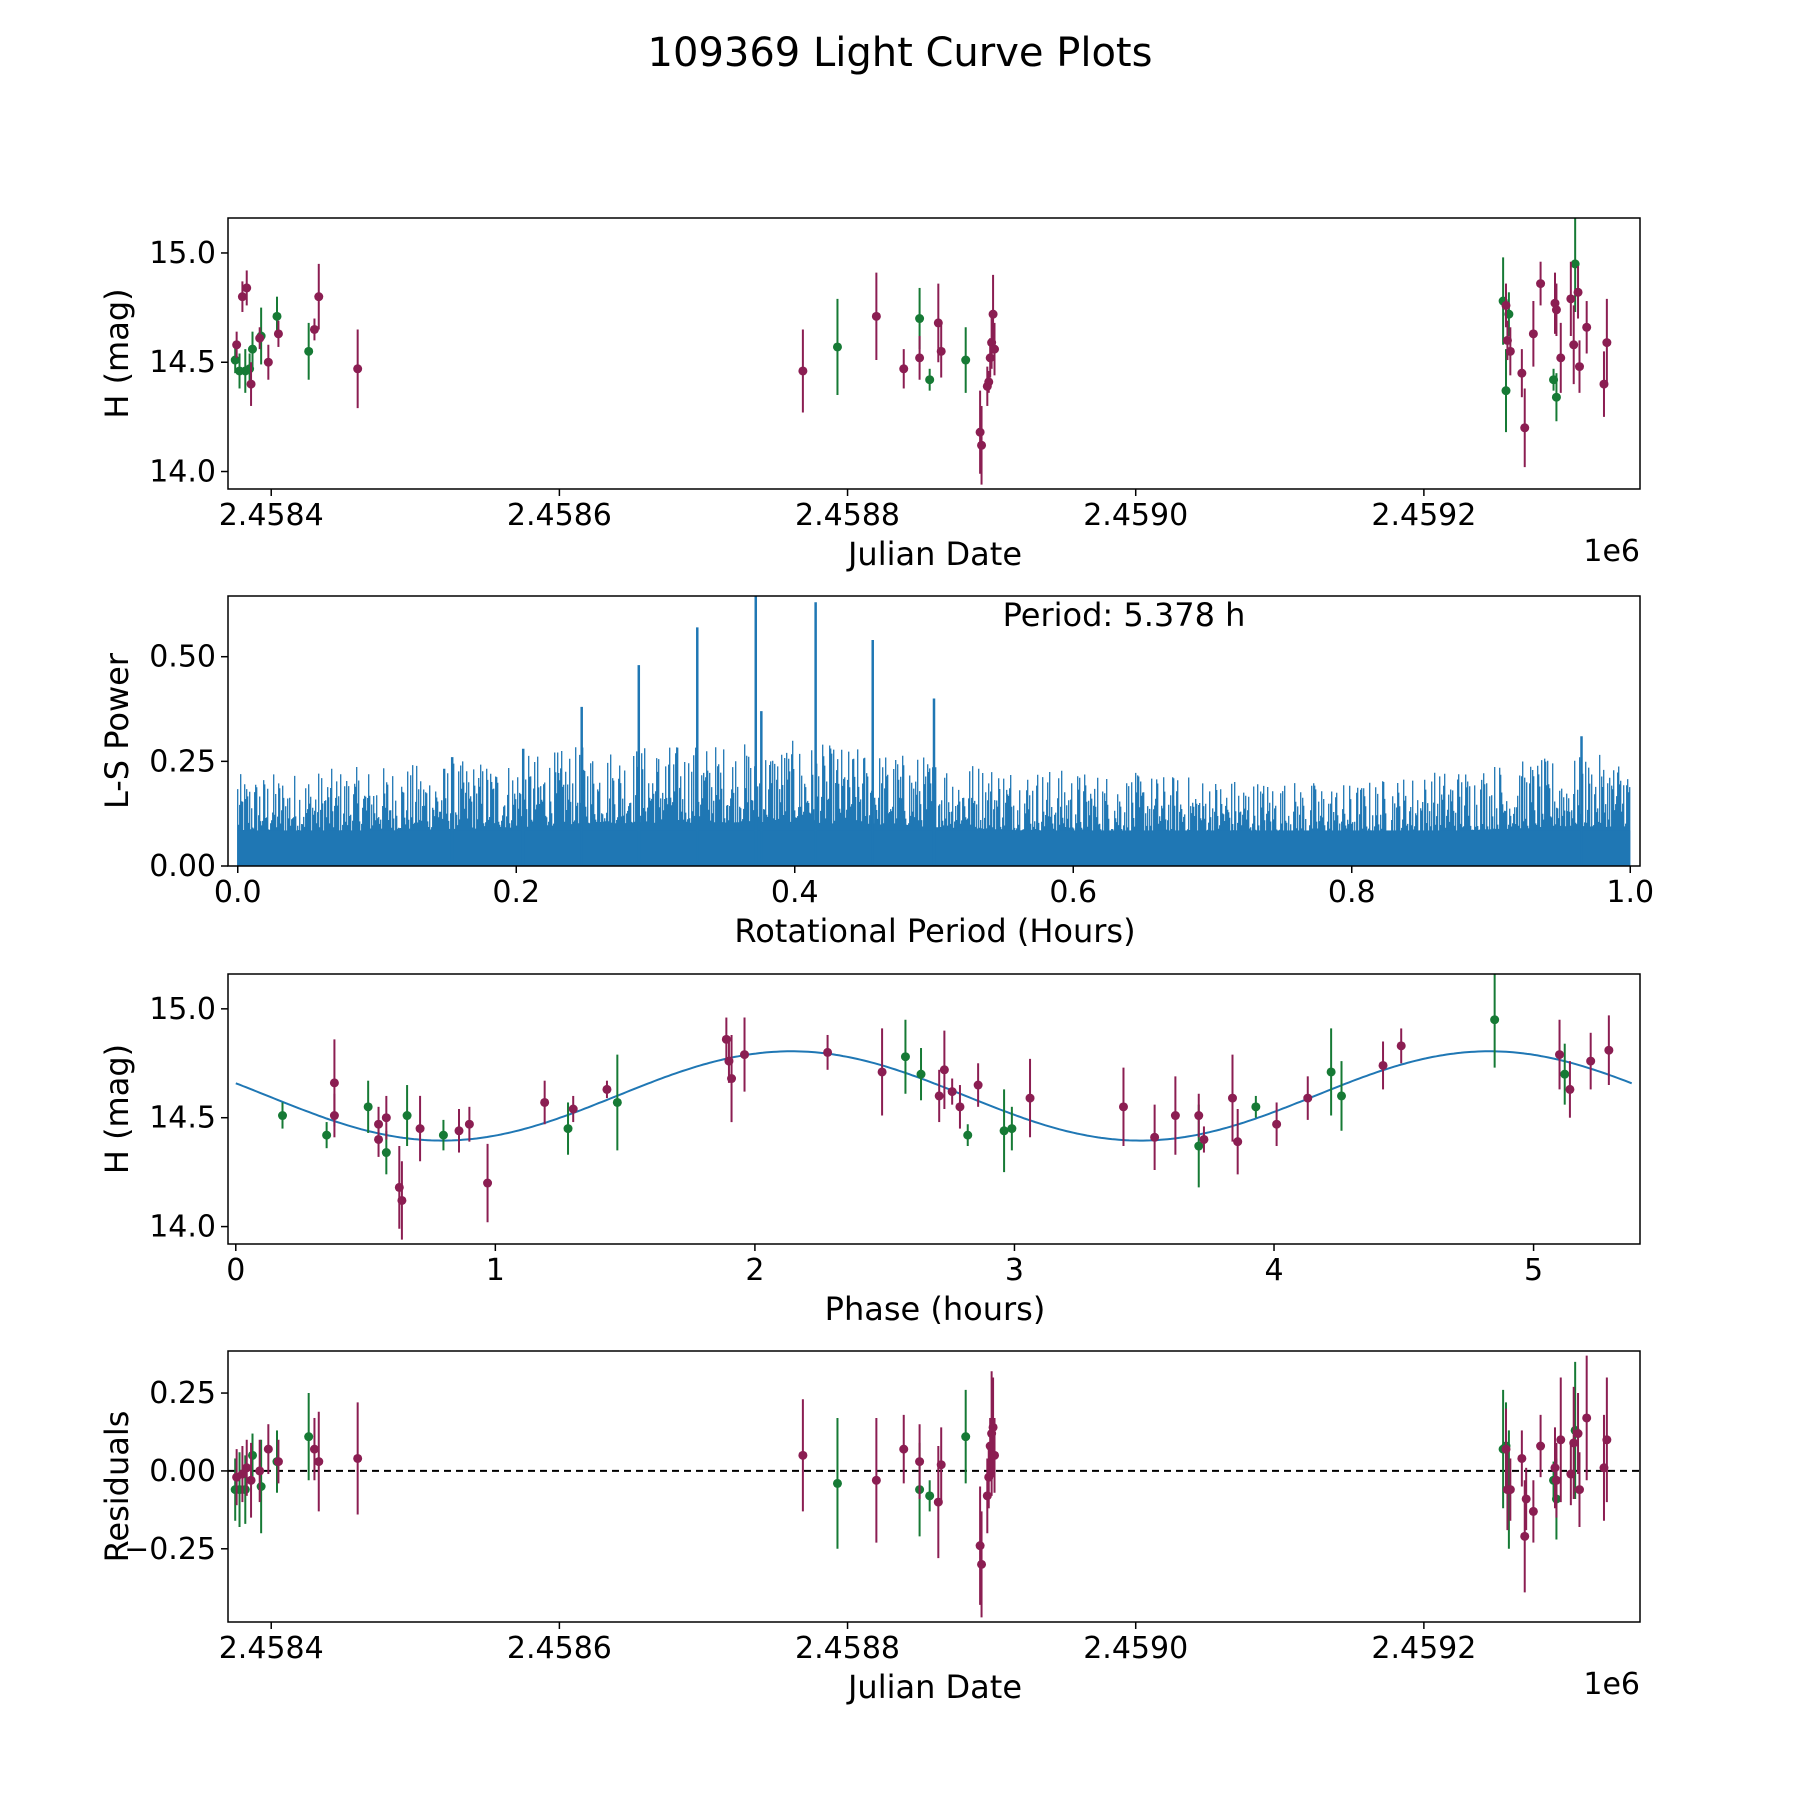 This screenshot has height=1800, width=1800. Describe the element at coordinates (795, 892) in the screenshot. I see `x-tick-label: 0.4` at that location.